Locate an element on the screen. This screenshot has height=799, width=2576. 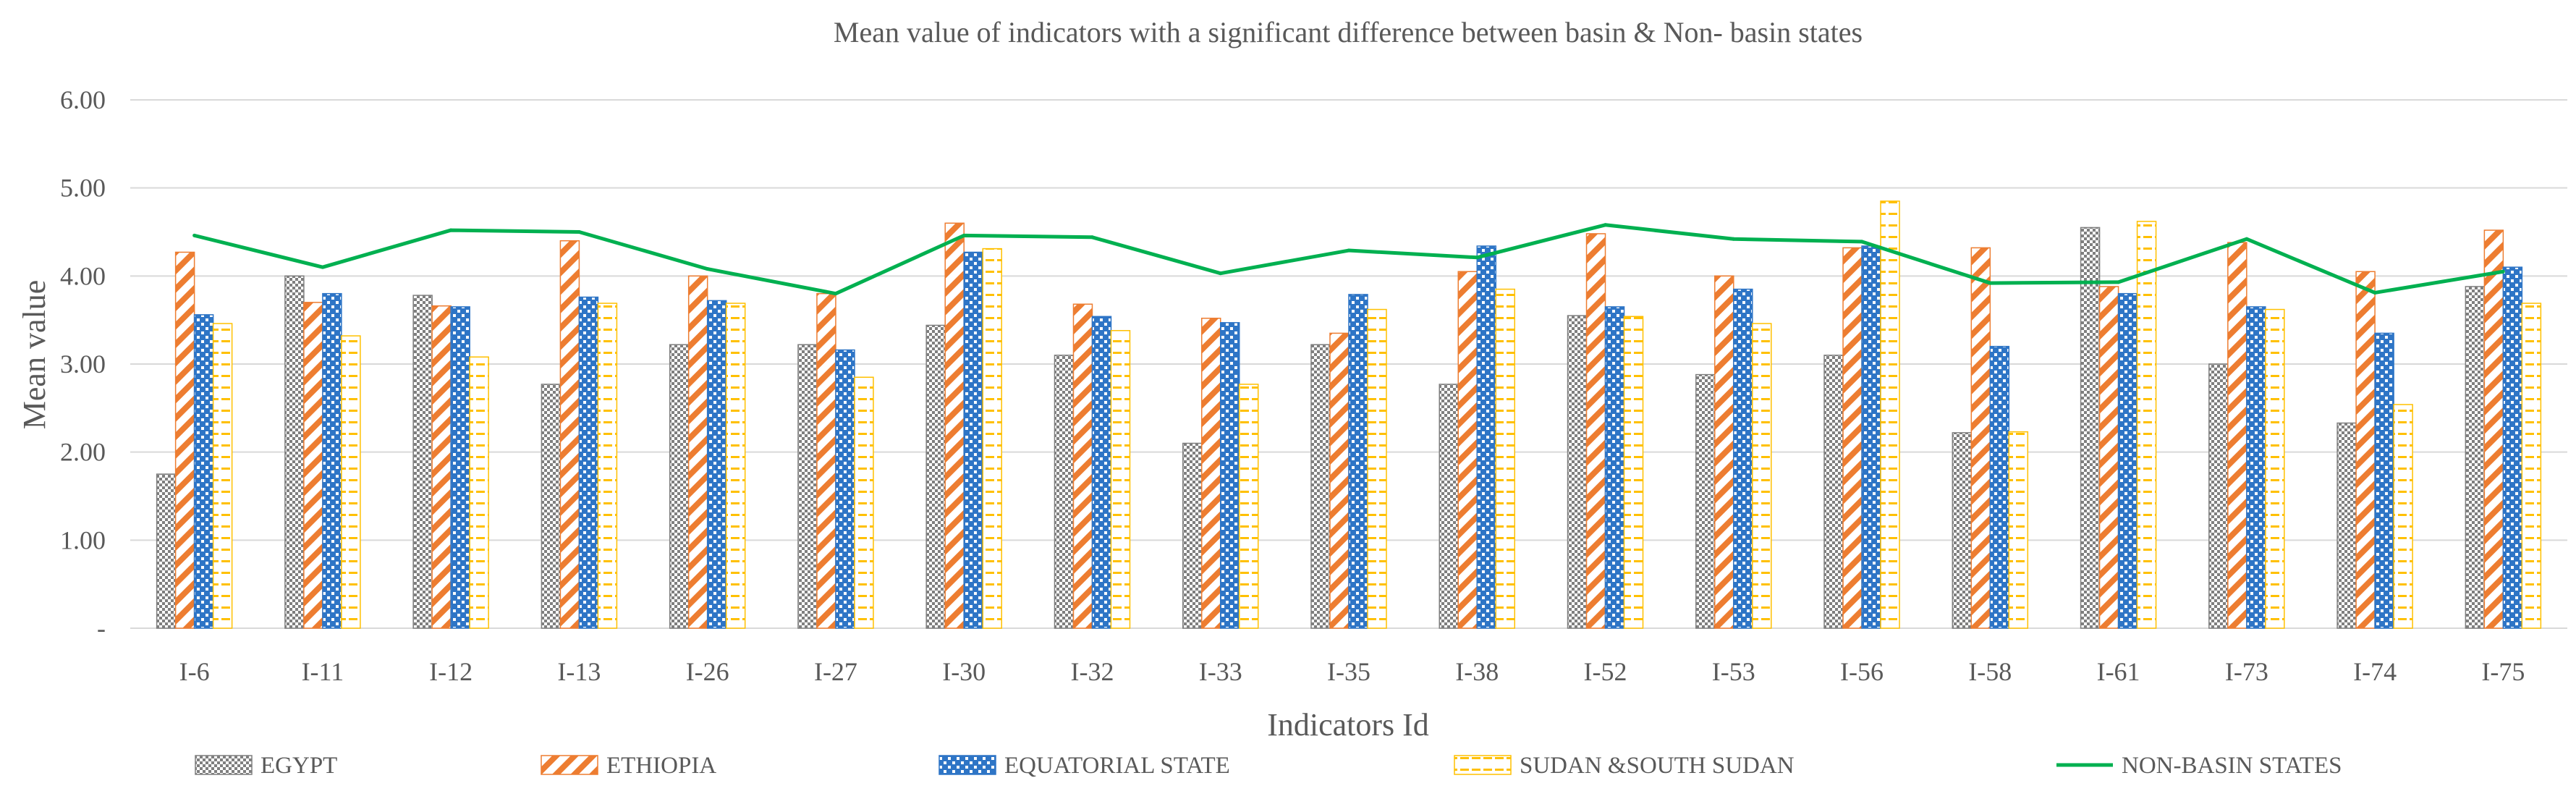
x-tick-label: I-6 is located at coordinates (194, 671).